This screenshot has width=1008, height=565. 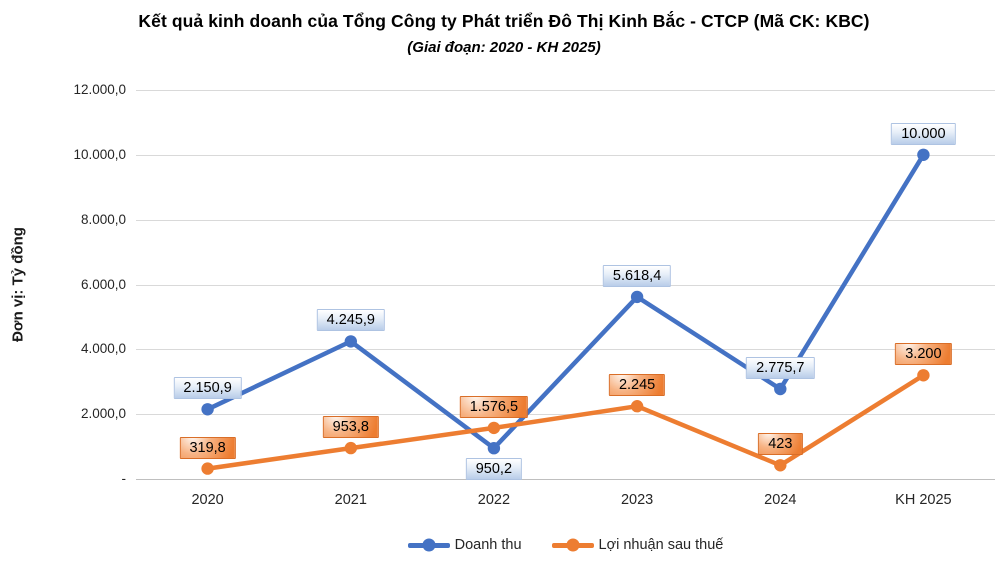 What do you see at coordinates (350, 320) in the screenshot?
I see `data-label: 4.245,9` at bounding box center [350, 320].